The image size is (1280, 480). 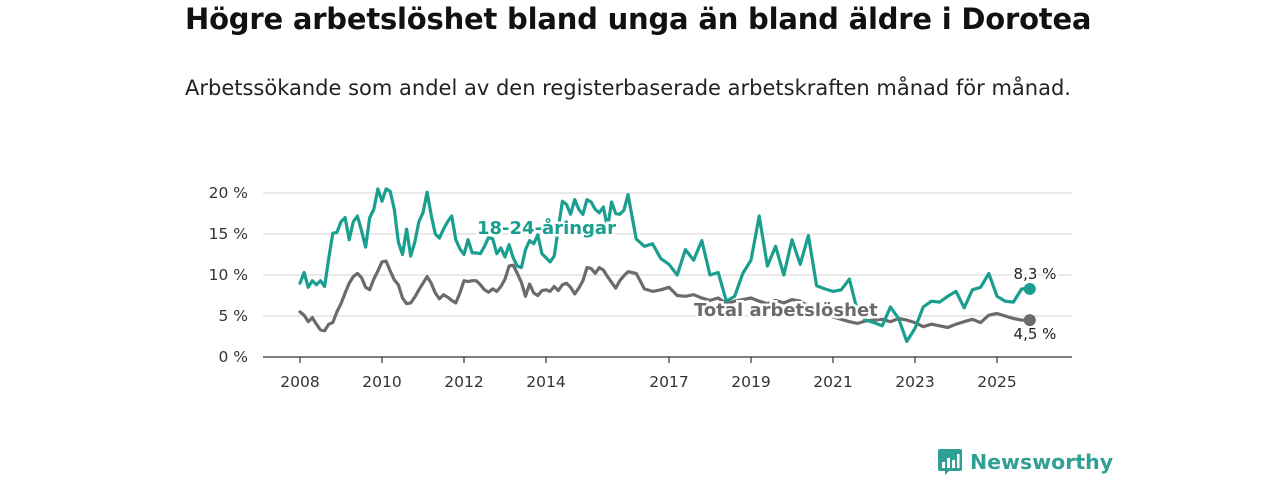 I want to click on x-tick-label: 2025, so click(x=996, y=382).